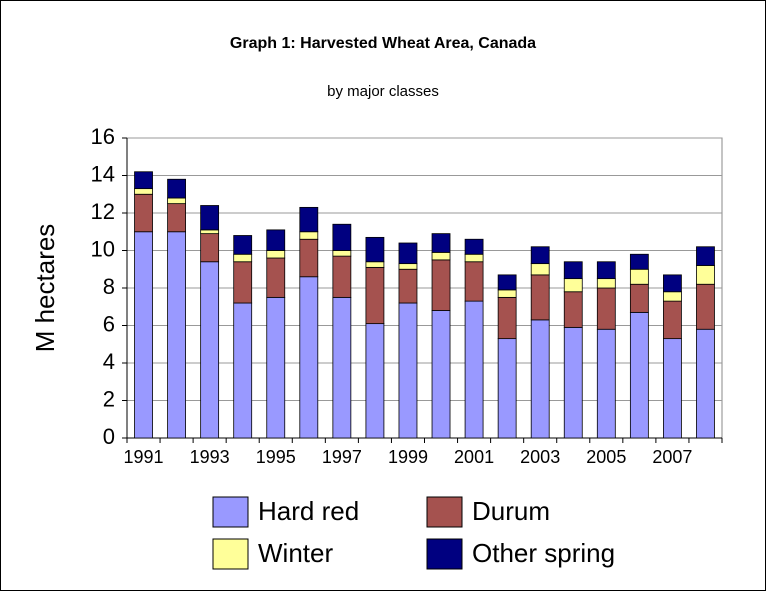  What do you see at coordinates (103, 248) in the screenshot?
I see `y-tick-label: 10` at bounding box center [103, 248].